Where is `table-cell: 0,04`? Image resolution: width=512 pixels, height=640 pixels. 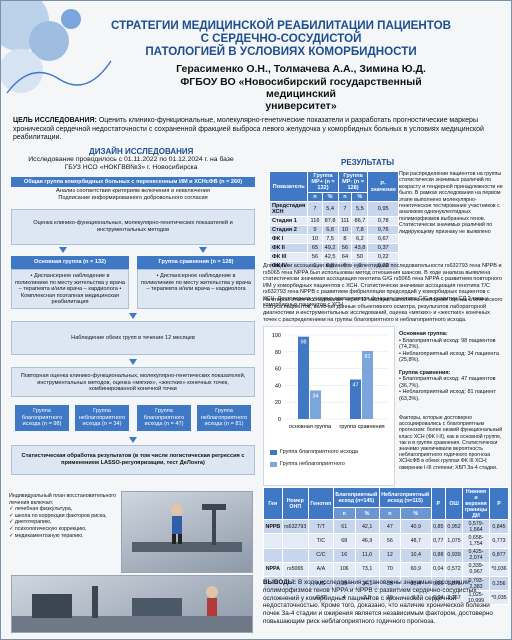
table-cell: 0,04 is located at coordinates (438, 598).